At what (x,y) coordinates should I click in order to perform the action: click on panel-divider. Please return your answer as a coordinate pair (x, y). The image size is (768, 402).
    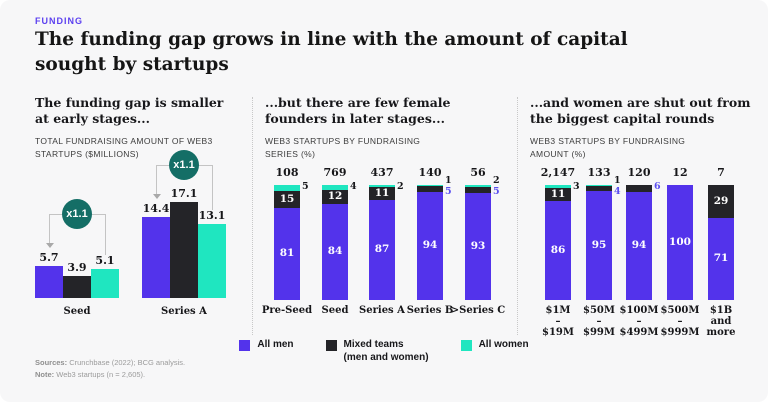
    Looking at the image, I should click on (252, 216).